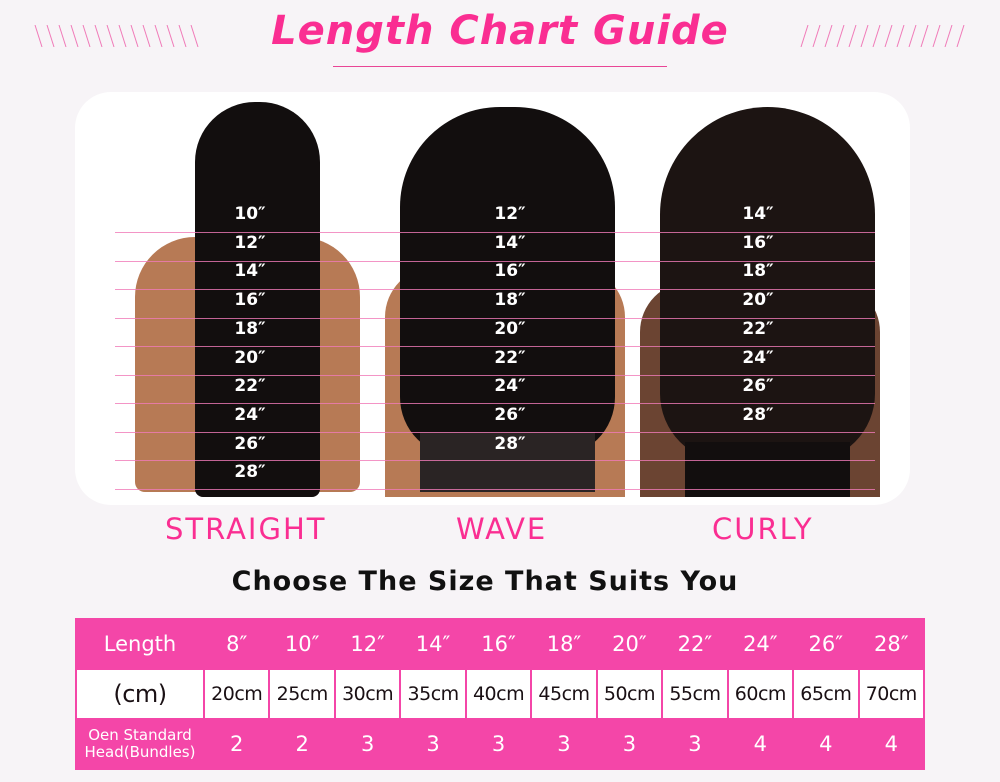  Describe the element at coordinates (629, 694) in the screenshot. I see `table-cell: 50cm` at that location.